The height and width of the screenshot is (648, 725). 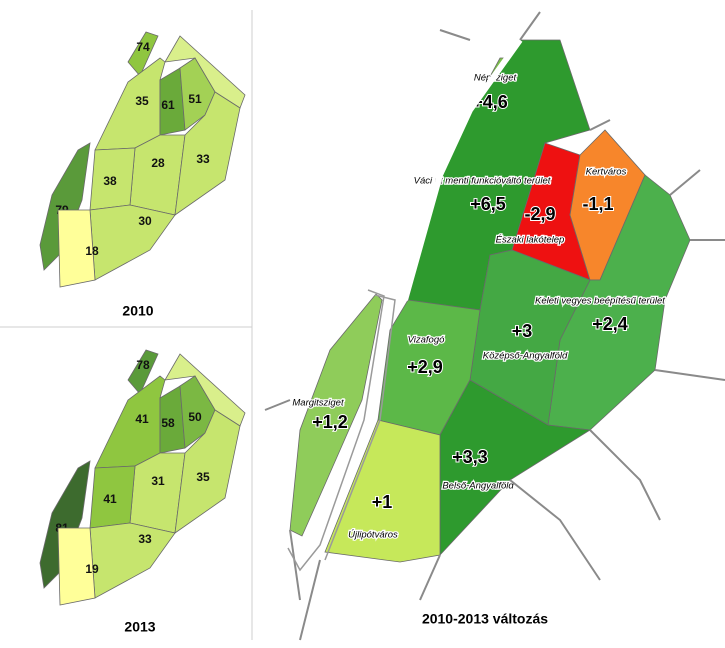 What do you see at coordinates (139, 627) in the screenshot?
I see `map-title: 2013` at bounding box center [139, 627].